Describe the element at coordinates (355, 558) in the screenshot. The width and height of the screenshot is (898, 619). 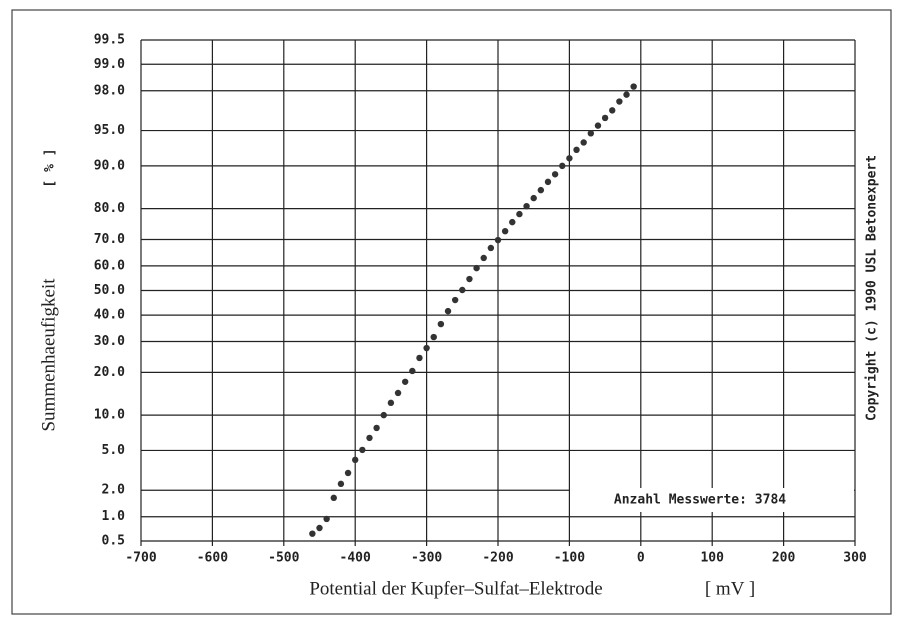
I see `x-tick-label: -400` at that location.